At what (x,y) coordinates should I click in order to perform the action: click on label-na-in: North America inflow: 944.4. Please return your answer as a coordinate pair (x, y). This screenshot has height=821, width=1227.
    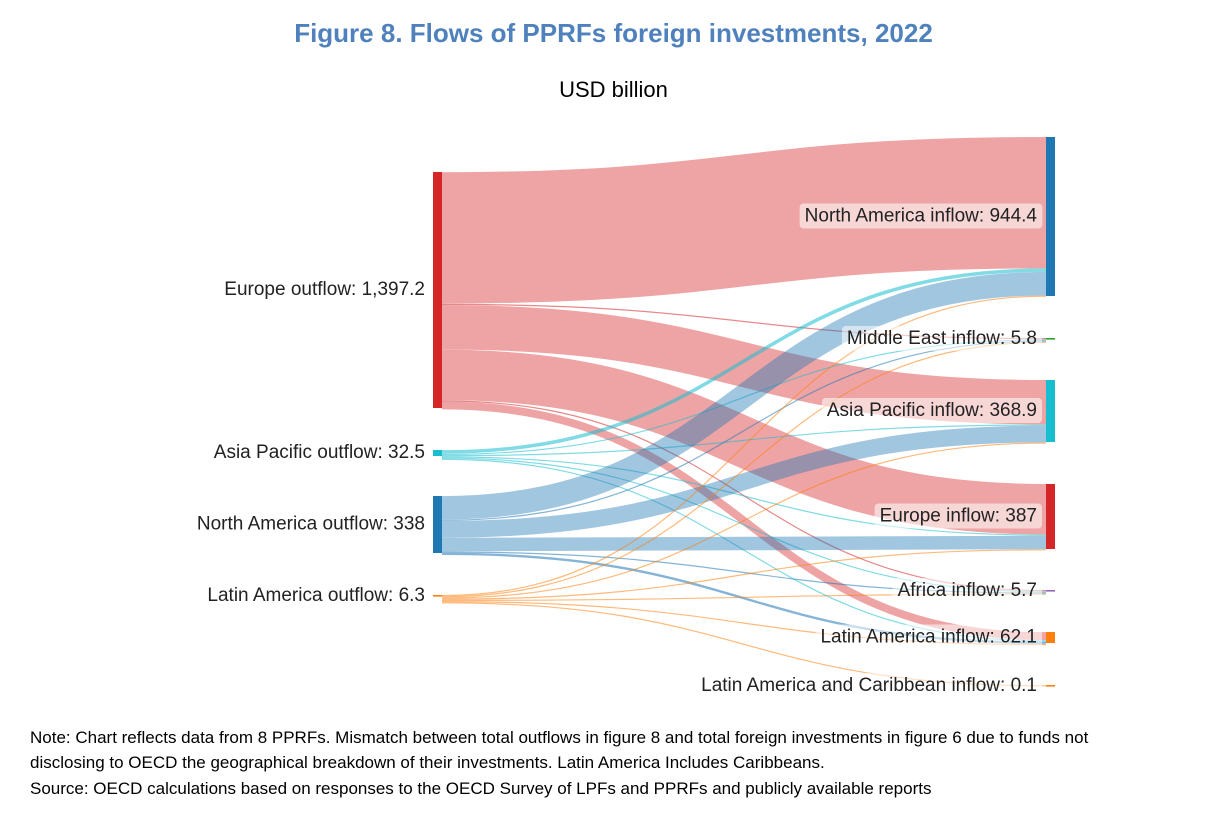
    Looking at the image, I should click on (921, 216).